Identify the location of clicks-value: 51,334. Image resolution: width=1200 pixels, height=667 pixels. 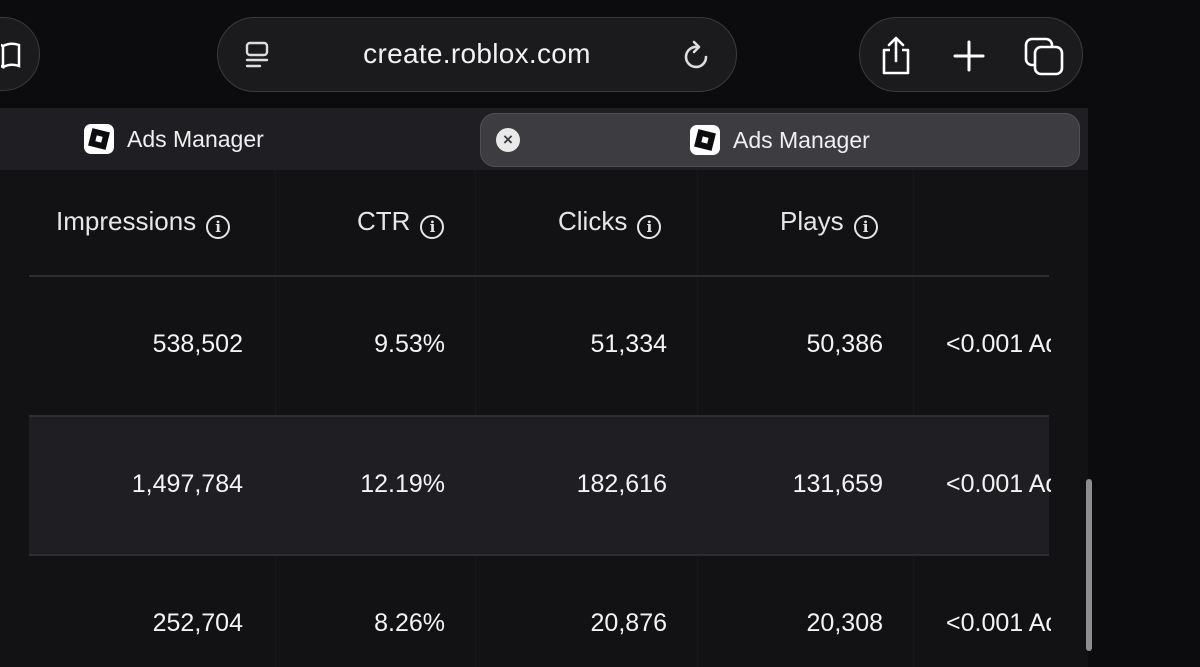
(628, 344).